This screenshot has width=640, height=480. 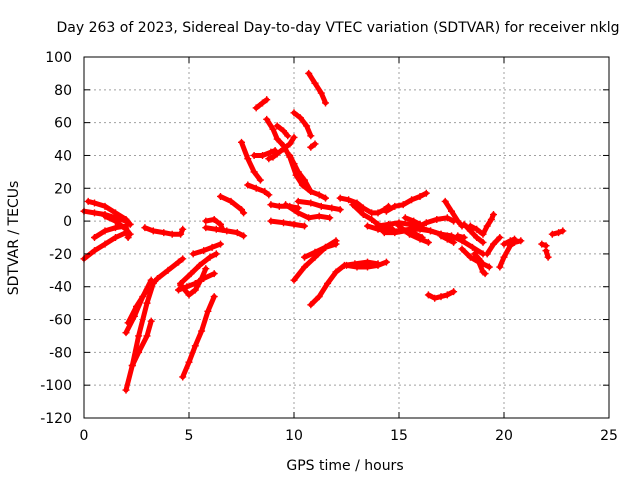 What do you see at coordinates (294, 436) in the screenshot?
I see `x-tick-label: 10` at bounding box center [294, 436].